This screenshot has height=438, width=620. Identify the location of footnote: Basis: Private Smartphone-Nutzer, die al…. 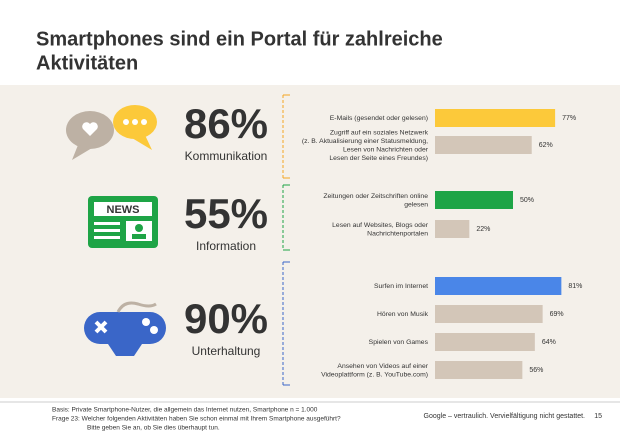
(185, 410).